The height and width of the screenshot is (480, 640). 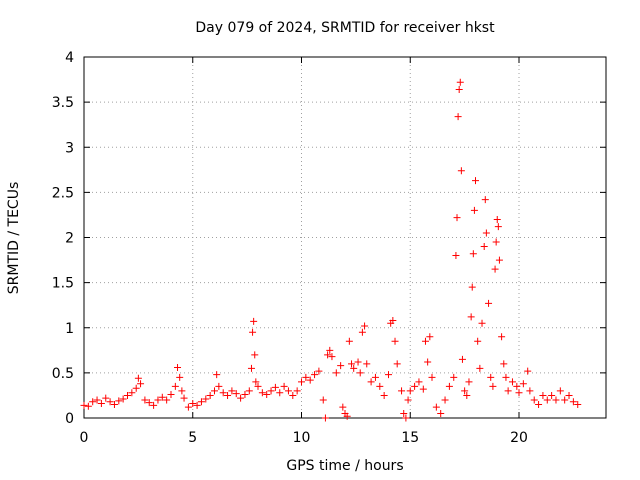 I want to click on x-tick-label: 0, so click(x=84, y=438).